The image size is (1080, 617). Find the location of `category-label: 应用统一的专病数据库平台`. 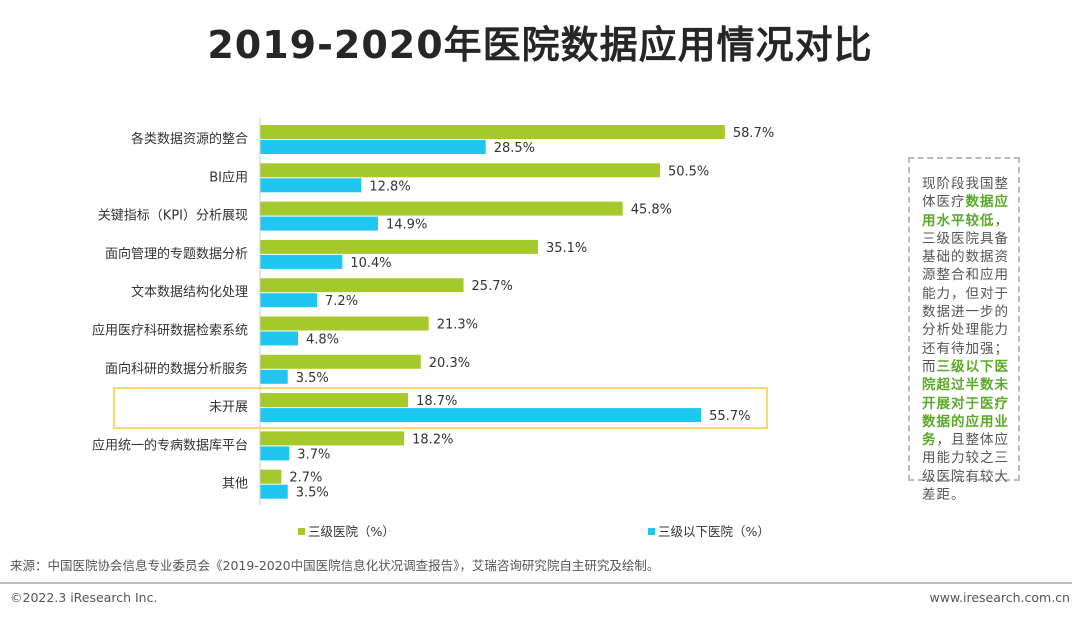

category-label: 应用统一的专病数据库平台 is located at coordinates (170, 445).